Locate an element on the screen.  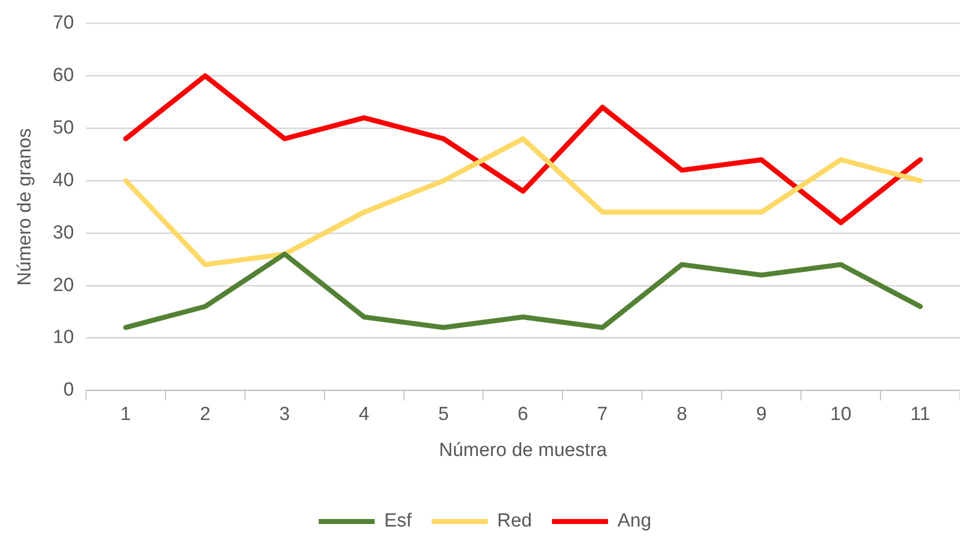
y-tick-label: 50 is located at coordinates (63, 127).